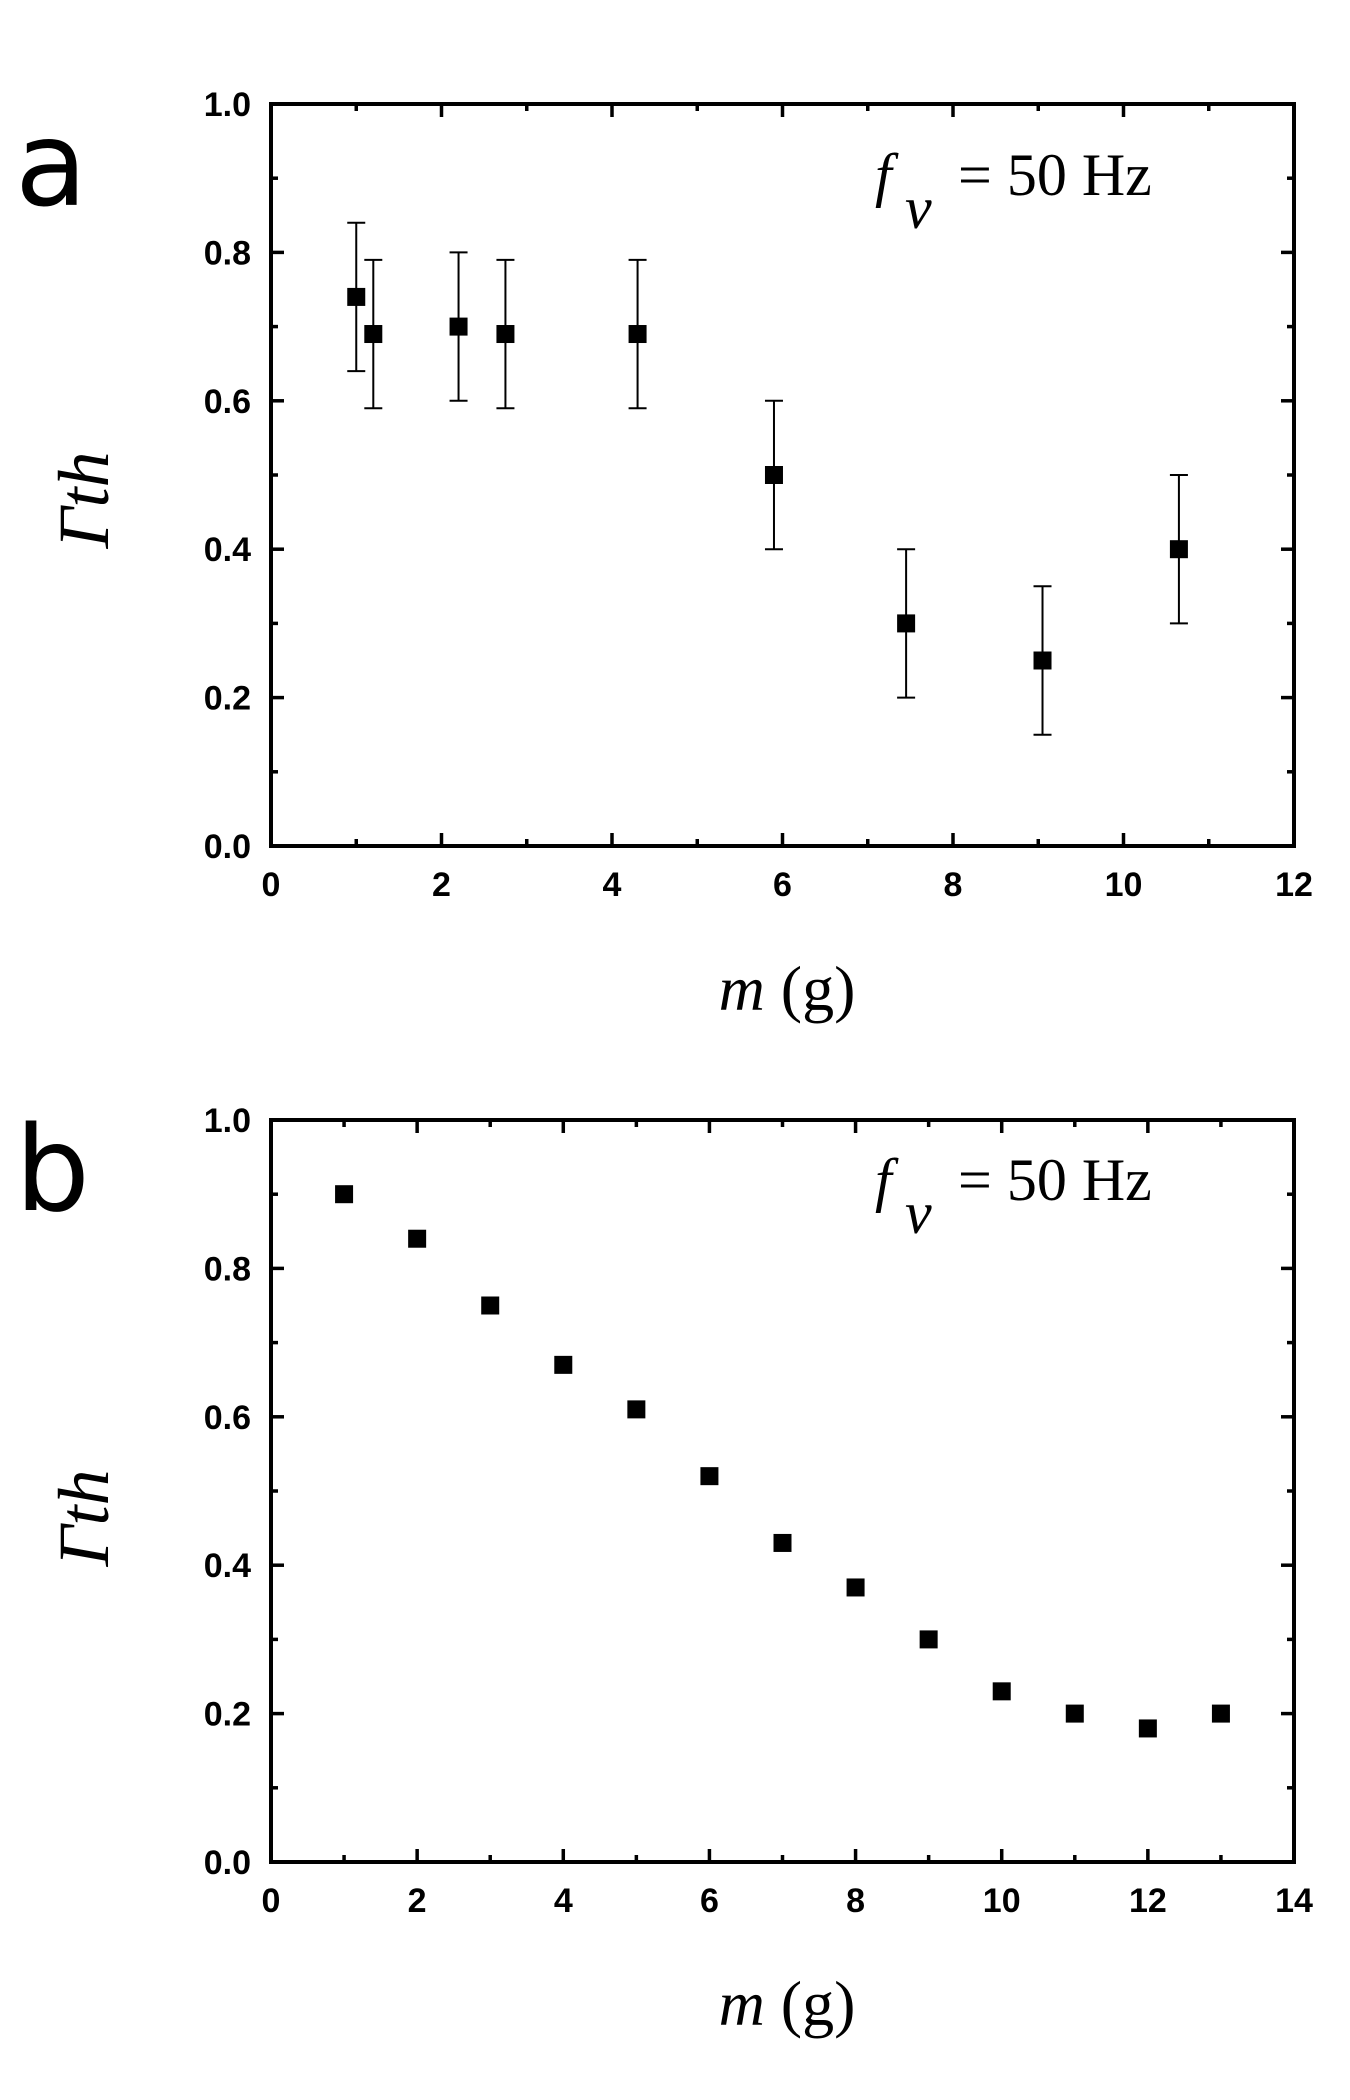  I want to click on panel-b-y-subscript: th, so click(84, 1498).